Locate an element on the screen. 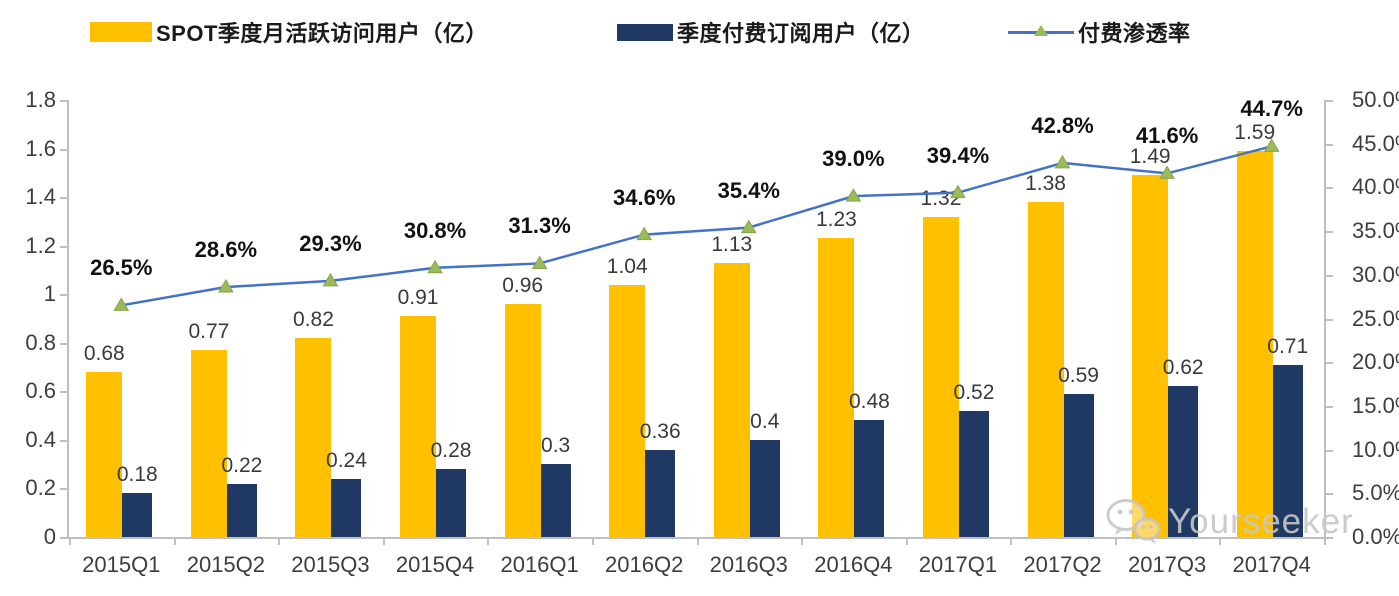  left-axis-tick-label: 0.6 is located at coordinates (40, 391).